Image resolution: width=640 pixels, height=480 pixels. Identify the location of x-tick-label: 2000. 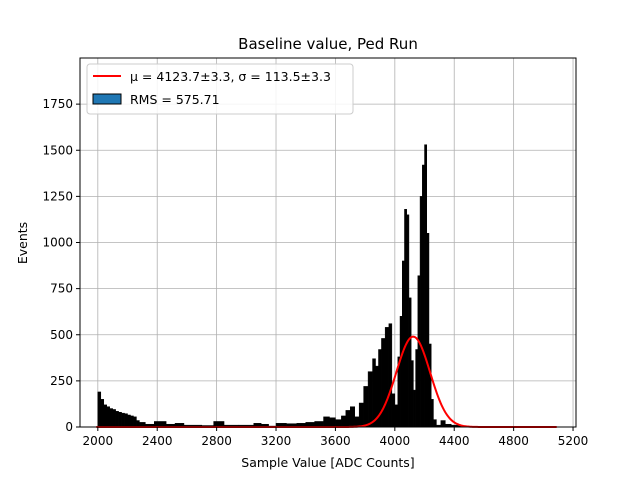
(98, 441).